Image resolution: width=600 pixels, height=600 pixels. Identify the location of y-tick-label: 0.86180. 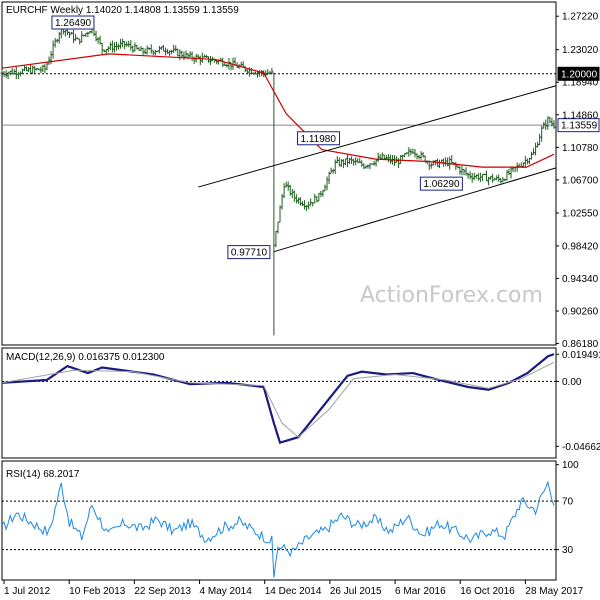
(580, 344).